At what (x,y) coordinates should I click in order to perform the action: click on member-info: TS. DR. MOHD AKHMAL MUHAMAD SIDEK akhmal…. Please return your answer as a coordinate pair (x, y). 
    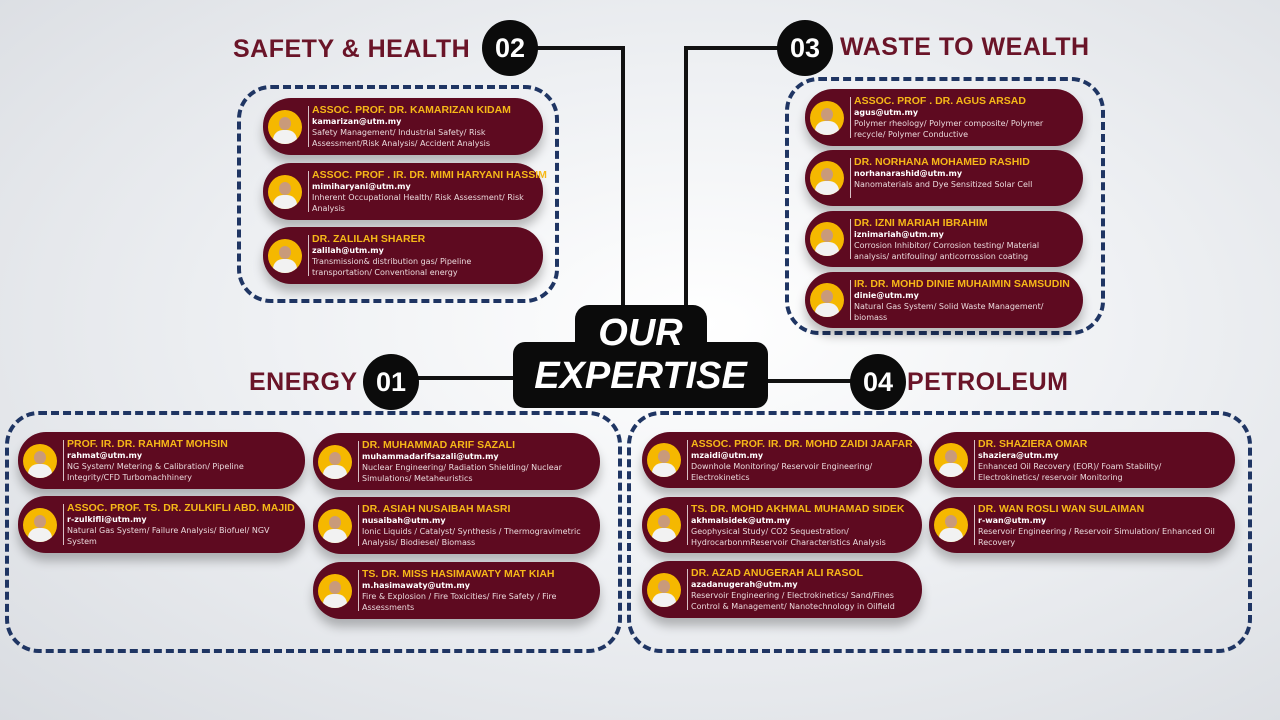
    Looking at the image, I should click on (801, 525).